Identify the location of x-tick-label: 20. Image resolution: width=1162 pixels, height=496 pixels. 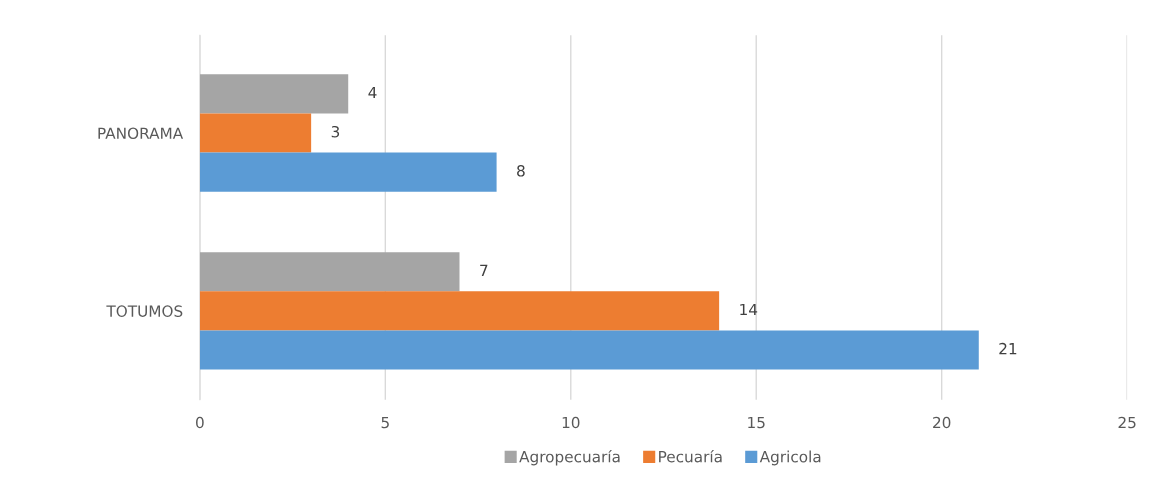
(942, 422).